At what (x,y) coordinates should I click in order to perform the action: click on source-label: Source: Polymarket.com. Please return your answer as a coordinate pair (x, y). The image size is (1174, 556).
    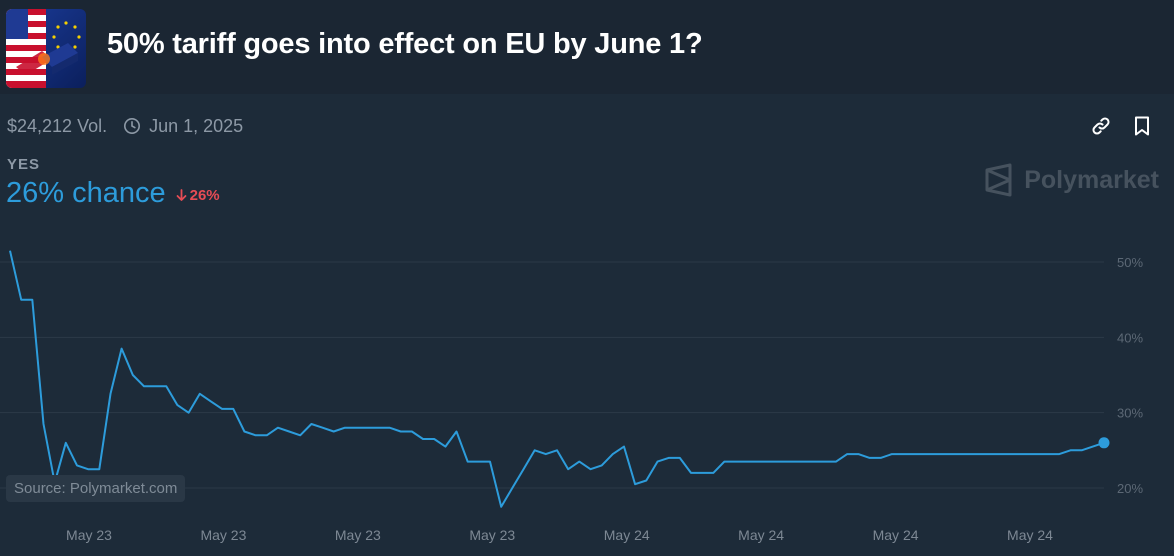
    Looking at the image, I should click on (95, 488).